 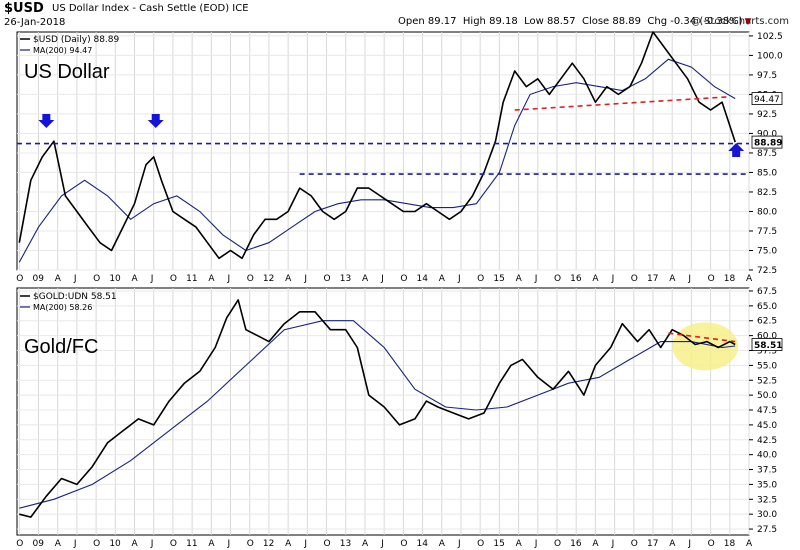 I want to click on last-value-label: 58.51, so click(x=768, y=346).